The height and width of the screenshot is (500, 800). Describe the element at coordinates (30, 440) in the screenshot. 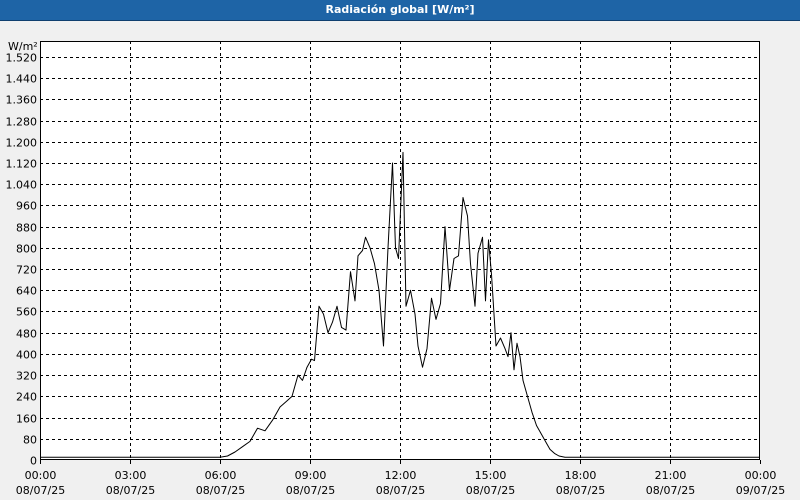

I see `y-tick-label: 80` at that location.